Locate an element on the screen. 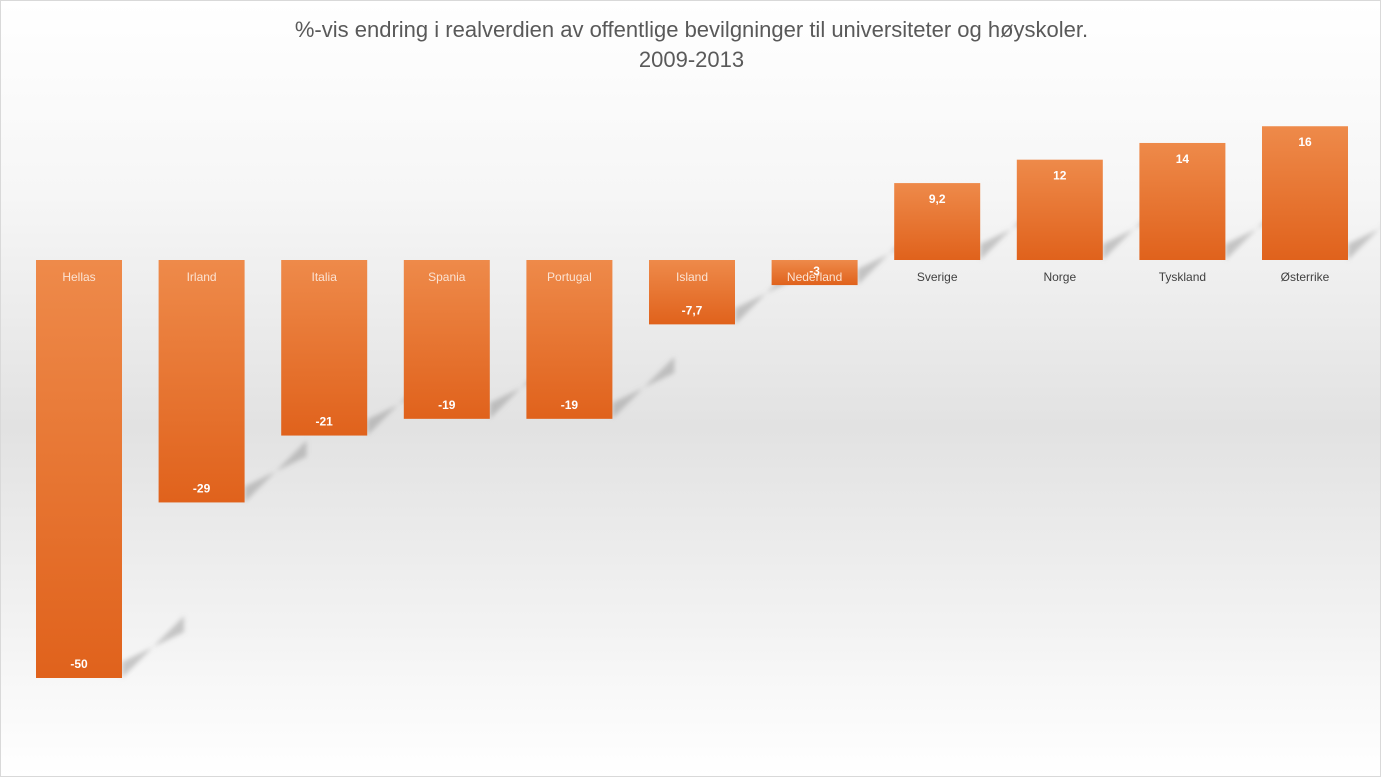  bar-island is located at coordinates (692, 292).